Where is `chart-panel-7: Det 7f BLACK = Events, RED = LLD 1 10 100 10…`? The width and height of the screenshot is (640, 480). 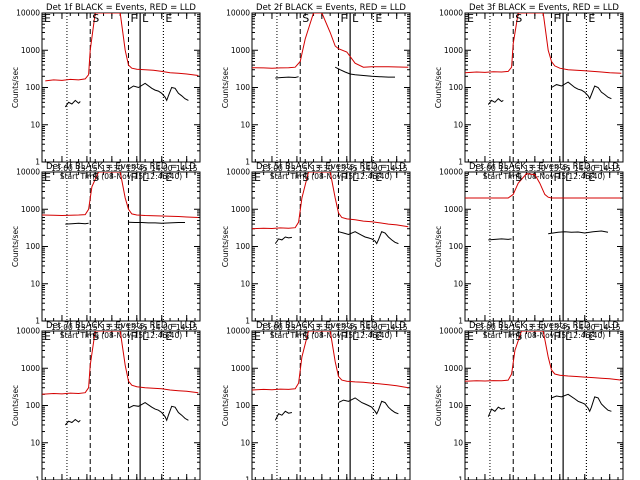
chart-panel-7: Det 7f BLACK = Events, RED = LLD 1 10 100 10… is located at coordinates (106, 400).